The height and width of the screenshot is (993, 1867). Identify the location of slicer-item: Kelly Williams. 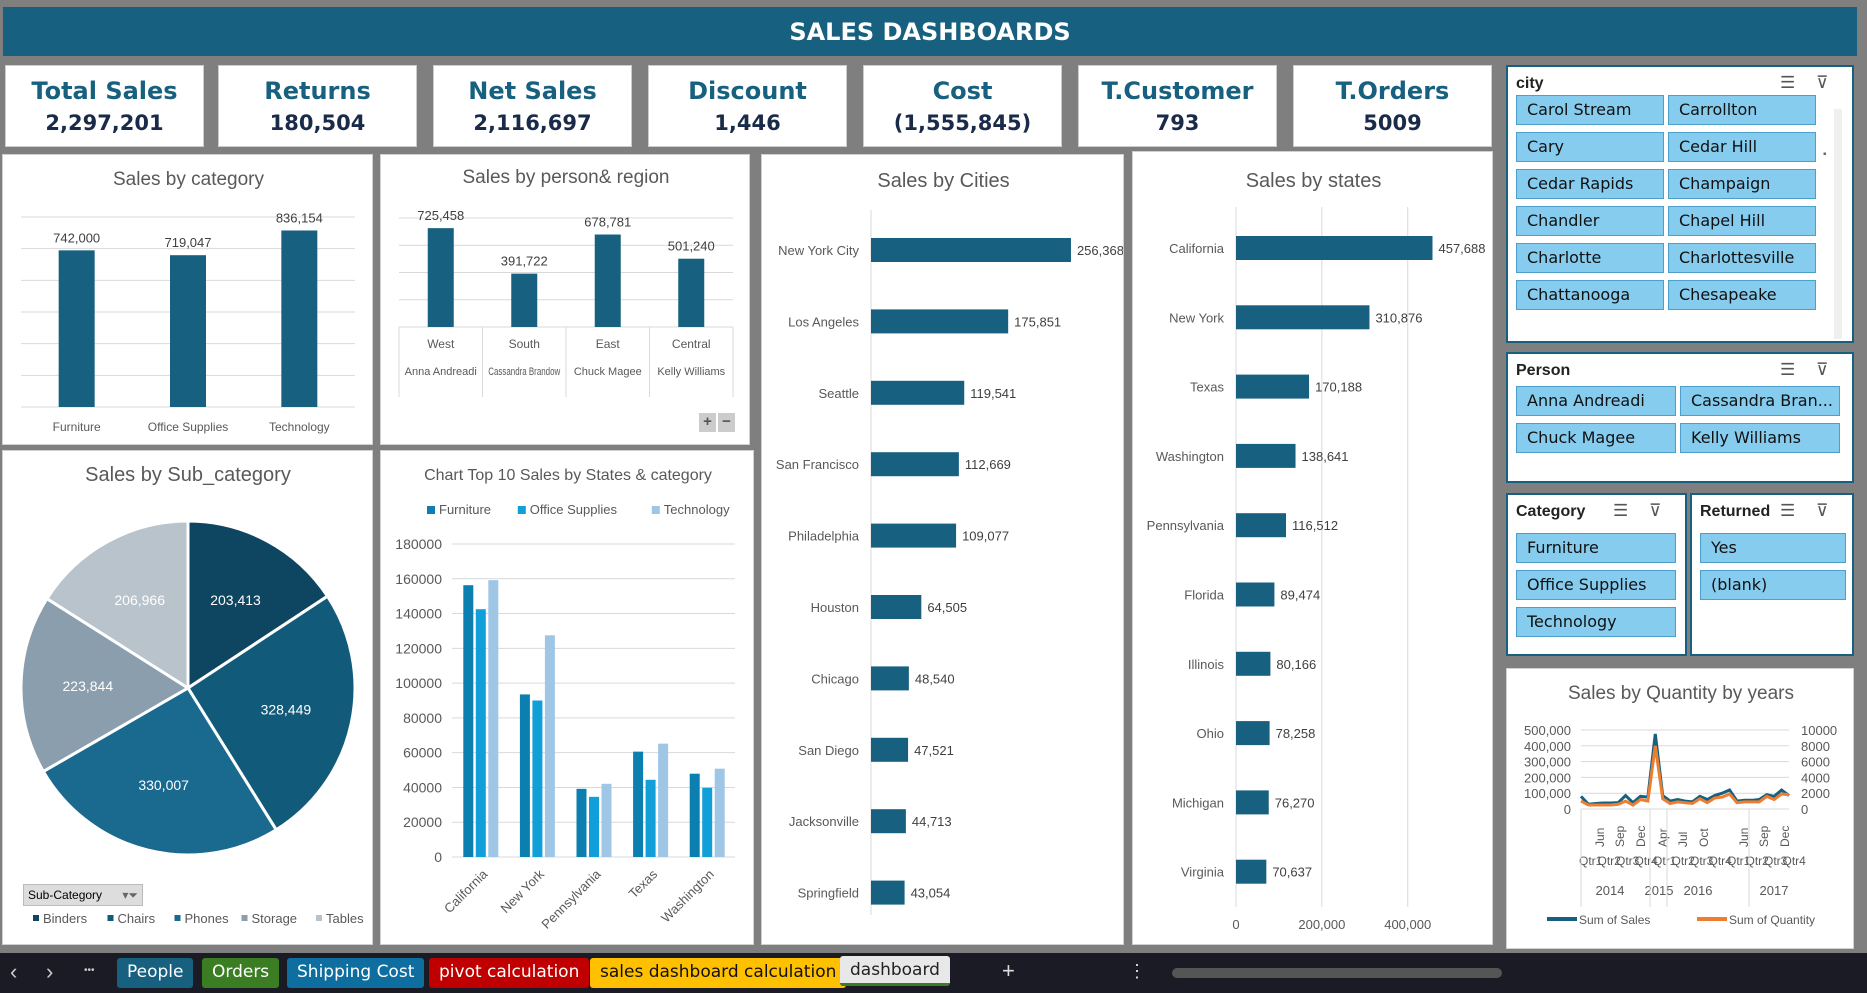
(1760, 438).